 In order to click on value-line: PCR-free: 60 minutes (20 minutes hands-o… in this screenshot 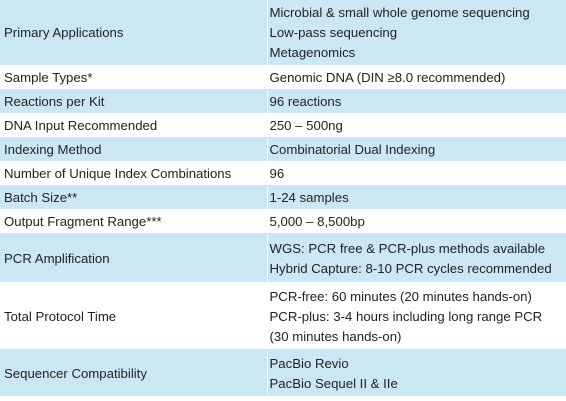, I will do `click(400, 296)`.